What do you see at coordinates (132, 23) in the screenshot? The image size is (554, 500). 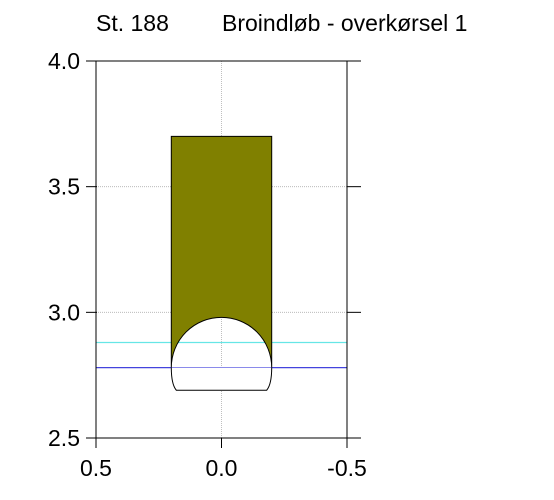 I see `chart-title-station: St. 188` at bounding box center [132, 23].